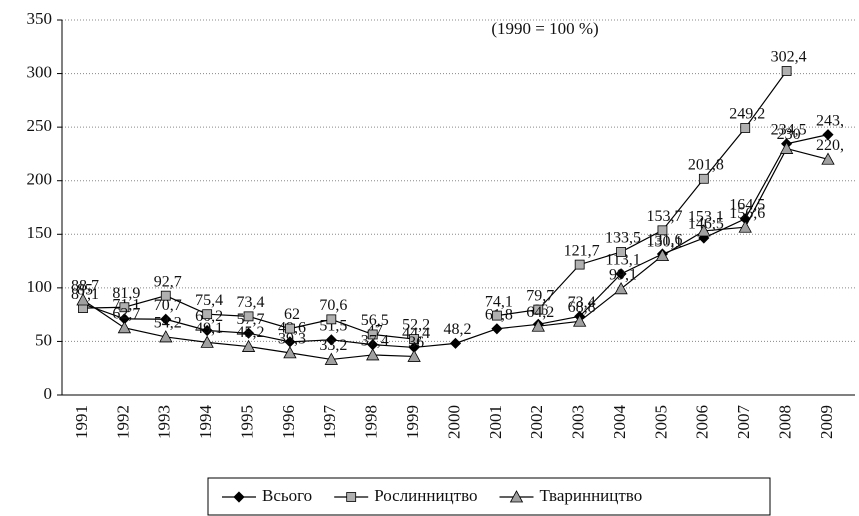 This screenshot has height=516, width=859. What do you see at coordinates (747, 114) in the screenshot?
I see `data-label: 249,2` at bounding box center [747, 114].